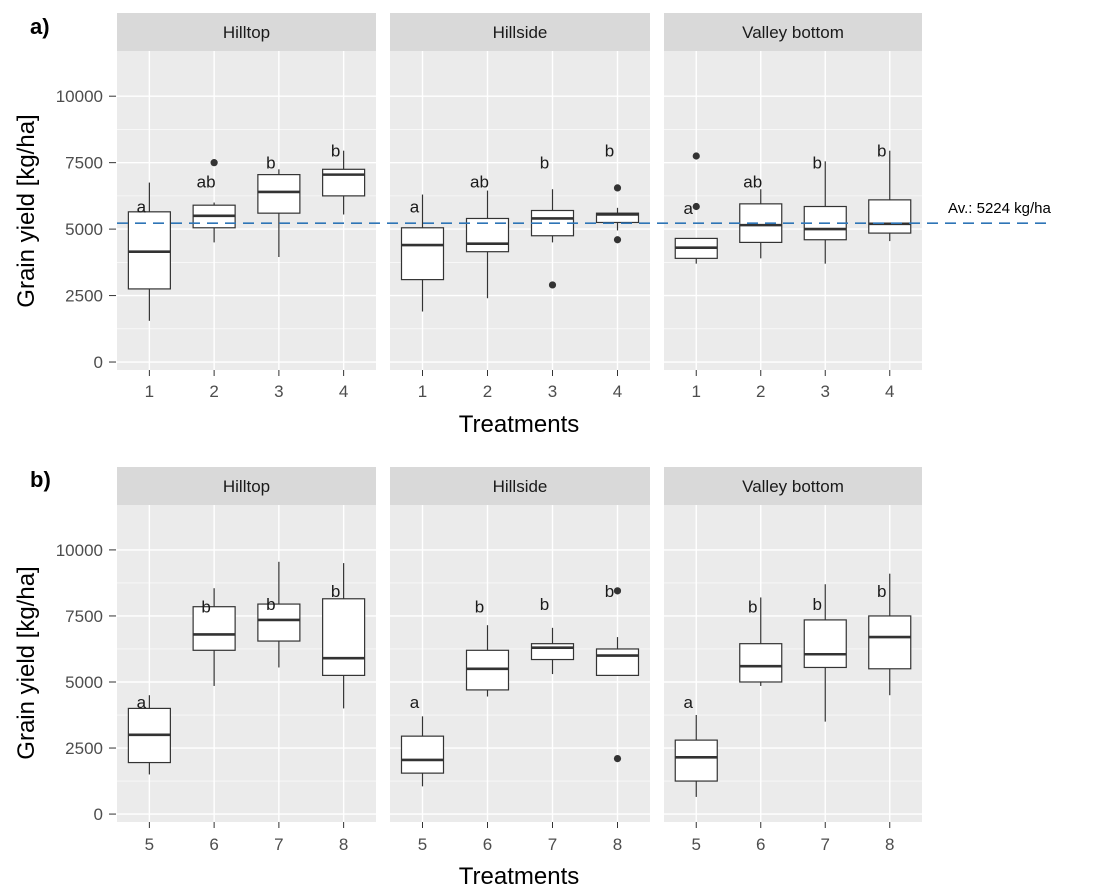 The width and height of the screenshot is (1110, 893). What do you see at coordinates (40, 26) in the screenshot?
I see `panel-label: a)` at bounding box center [40, 26].